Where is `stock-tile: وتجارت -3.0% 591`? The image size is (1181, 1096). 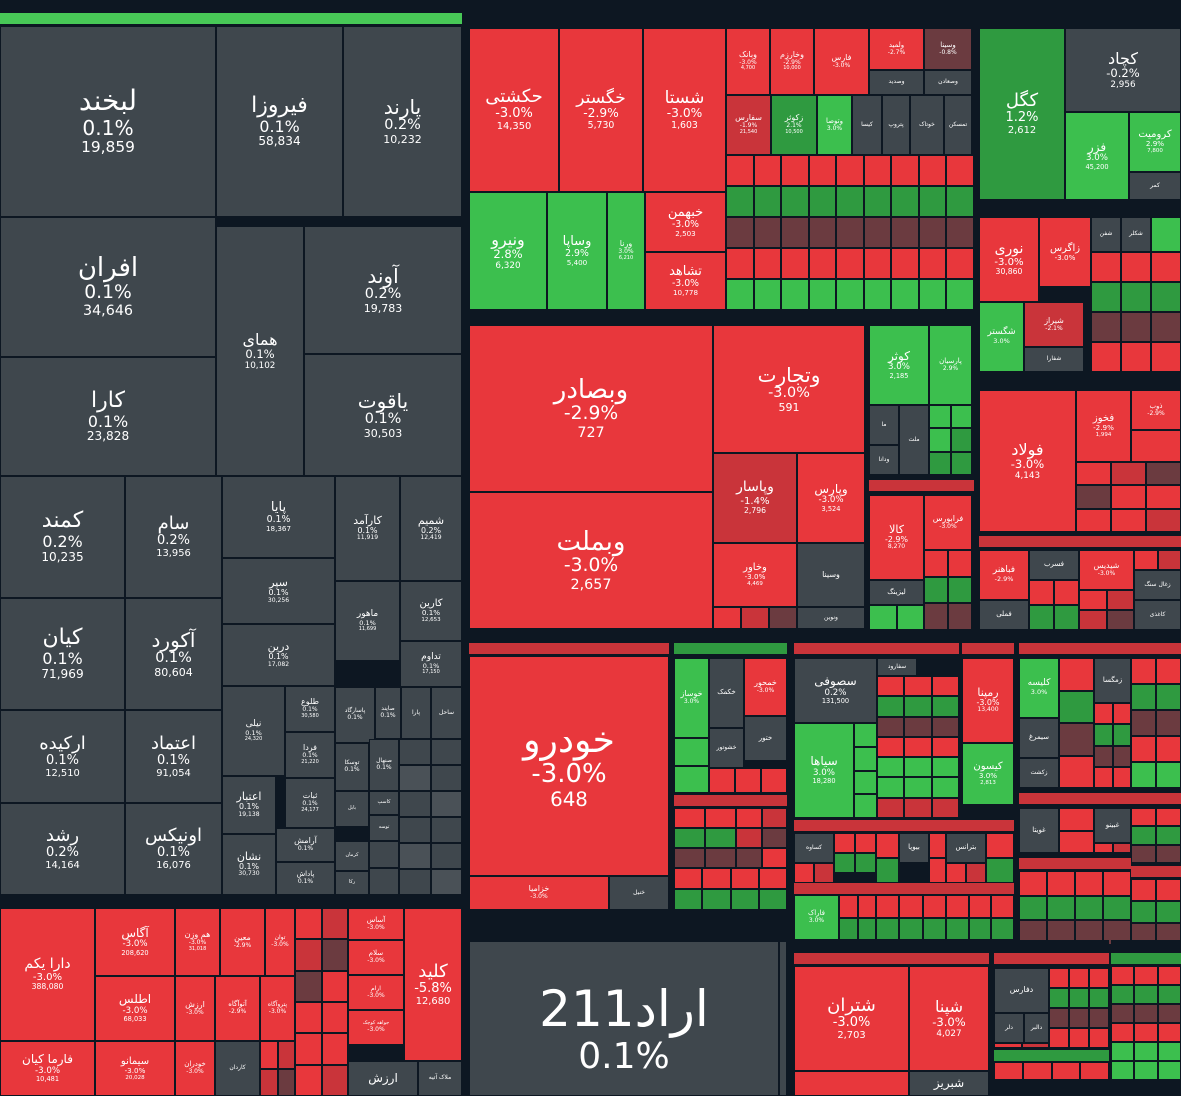
stock-tile: وتجارت -3.0% 591 is located at coordinates (789, 389).